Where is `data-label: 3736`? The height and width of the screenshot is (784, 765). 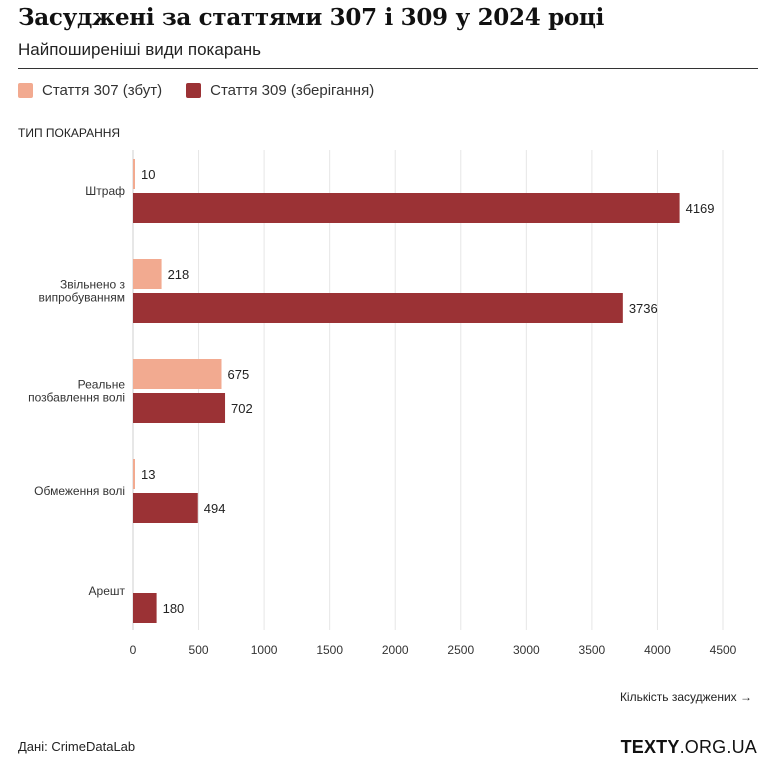
data-label: 3736 is located at coordinates (643, 308).